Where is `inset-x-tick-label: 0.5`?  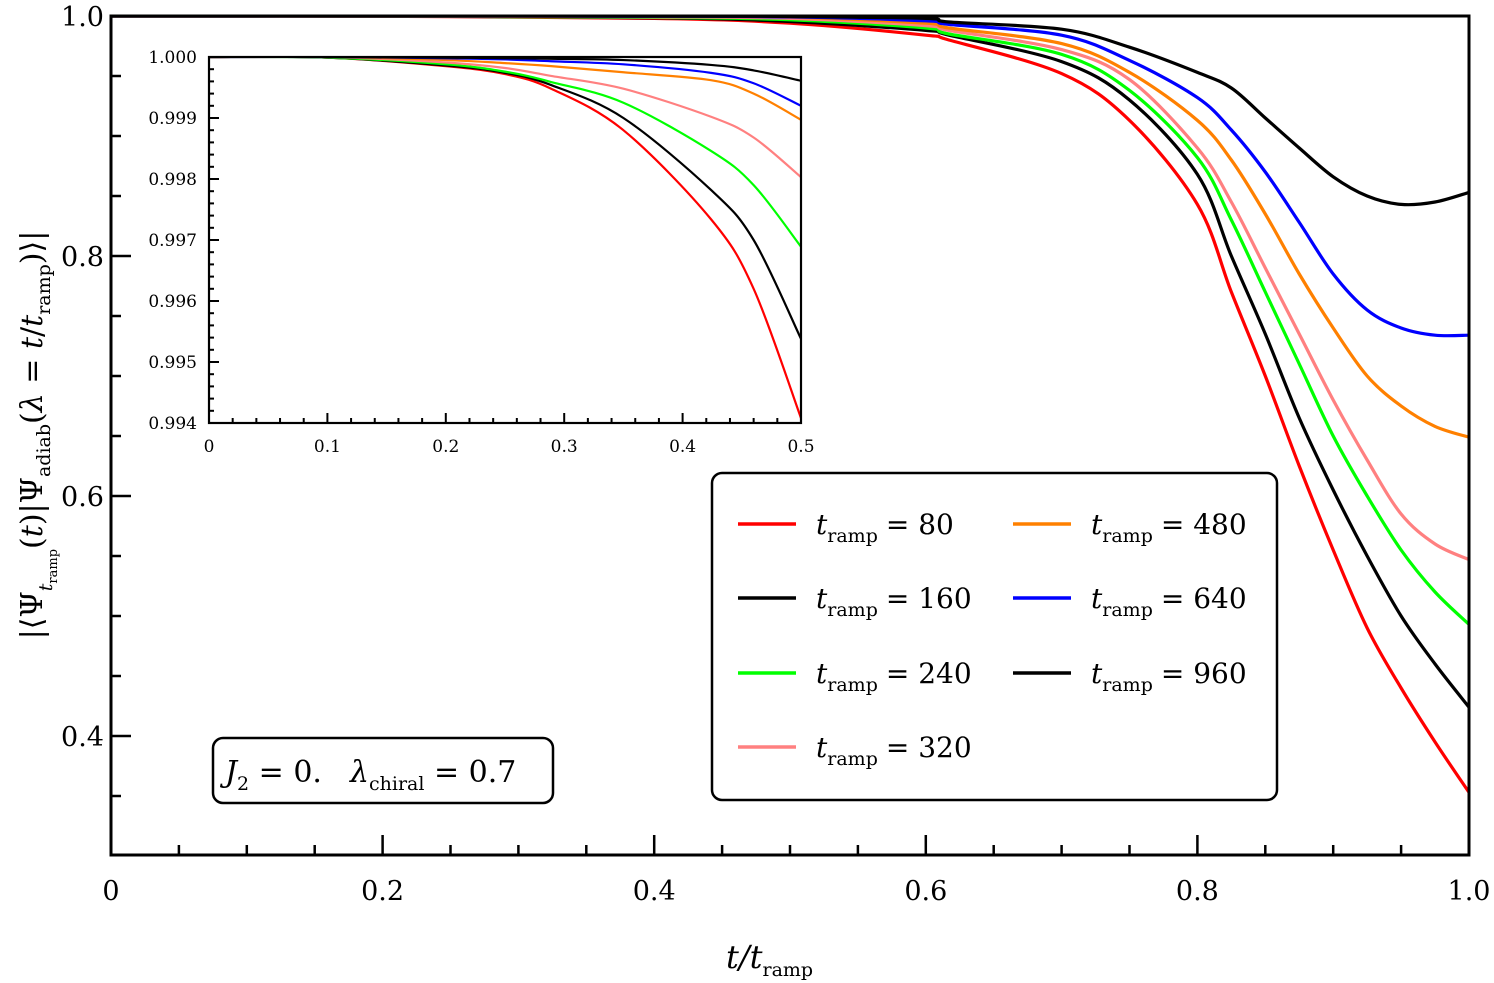 inset-x-tick-label: 0.5 is located at coordinates (800, 447).